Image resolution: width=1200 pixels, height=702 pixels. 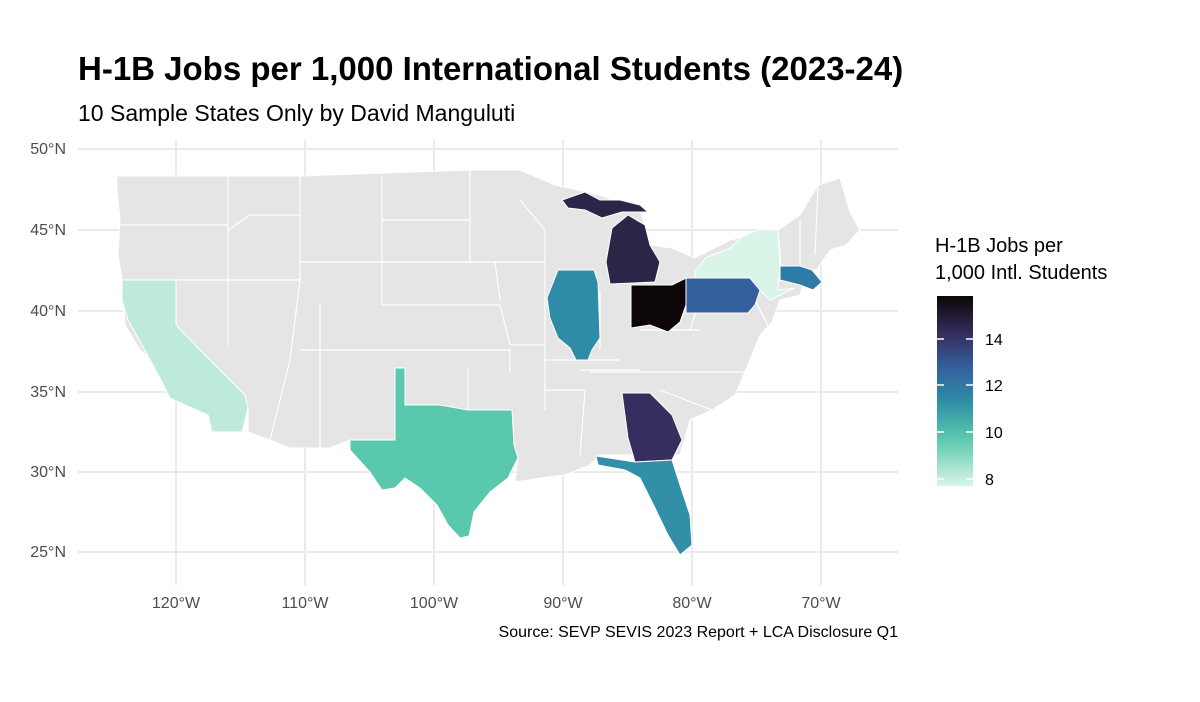 I want to click on lon-tick-70: 70°W, so click(x=821, y=603).